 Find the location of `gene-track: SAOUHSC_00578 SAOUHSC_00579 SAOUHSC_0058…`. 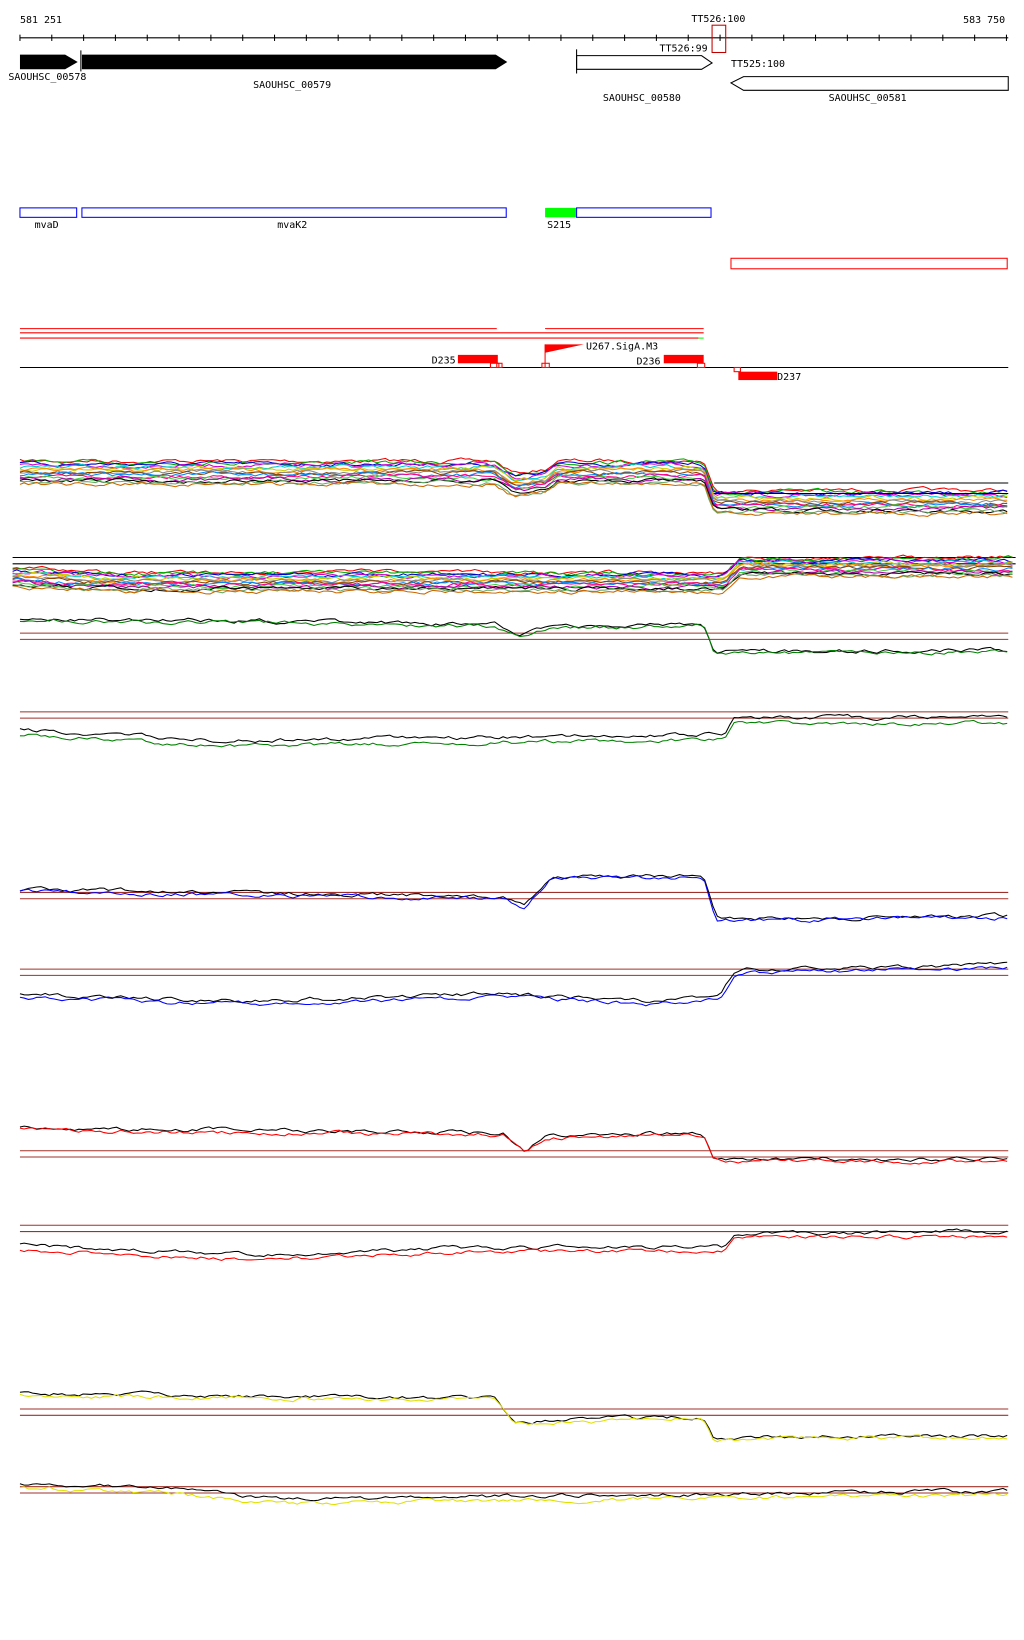

gene-track: SAOUHSC_00578 SAOUHSC_00579 SAOUHSC_0058… is located at coordinates (508, 73).